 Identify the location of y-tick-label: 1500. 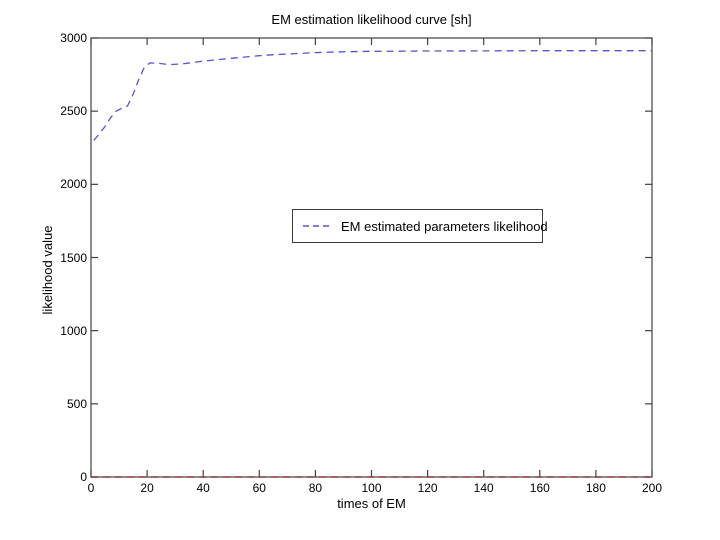
(73, 257).